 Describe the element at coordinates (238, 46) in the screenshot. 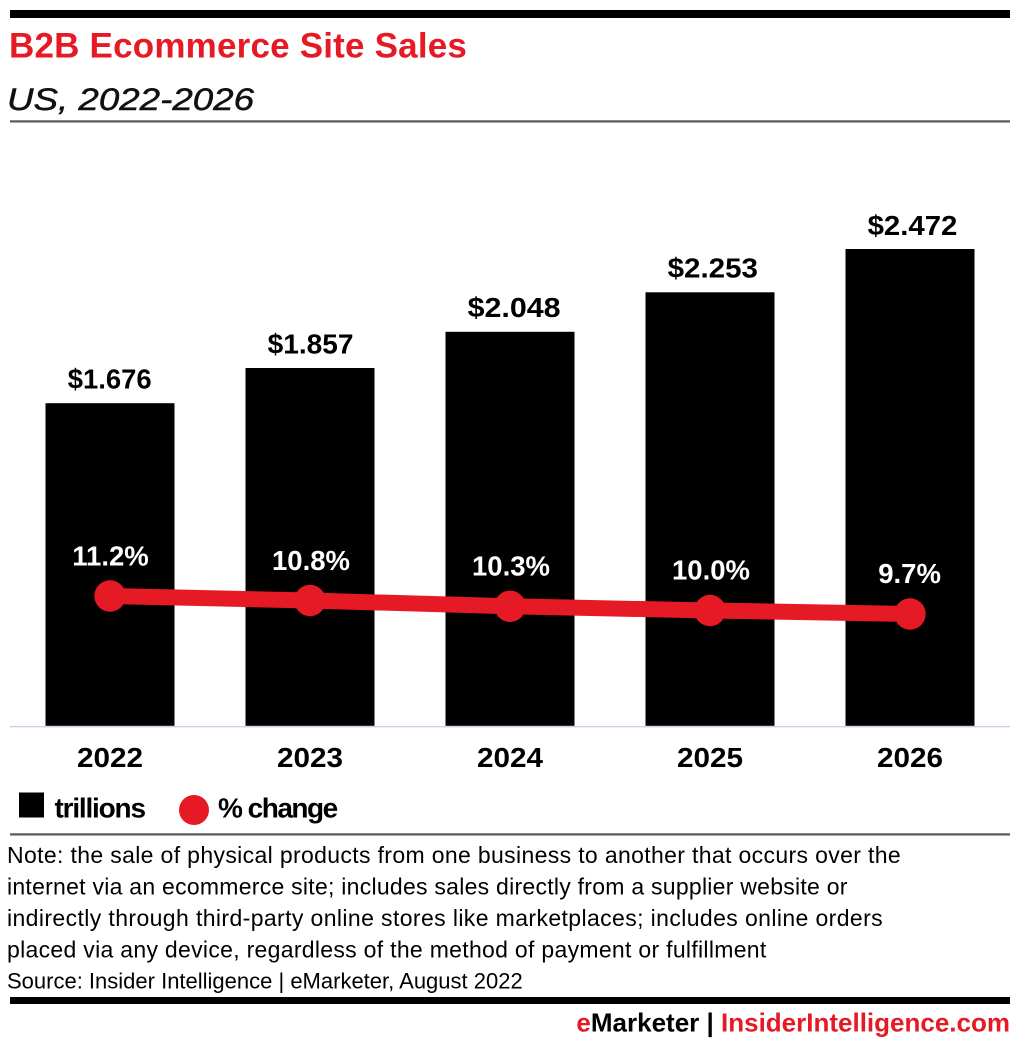

I see `svg-text: B2B Ecommerce Site Sales` at that location.